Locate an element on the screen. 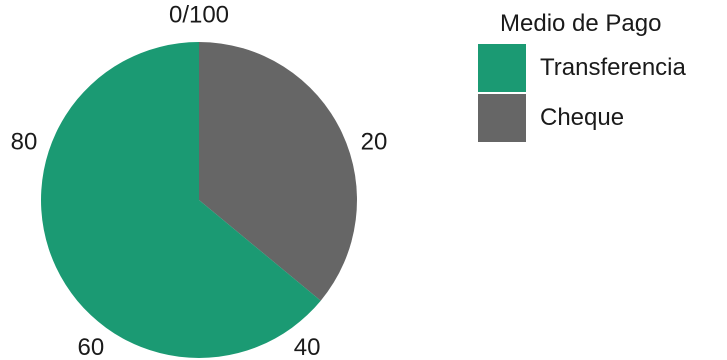  pie-tick-label: 80 is located at coordinates (24, 141).